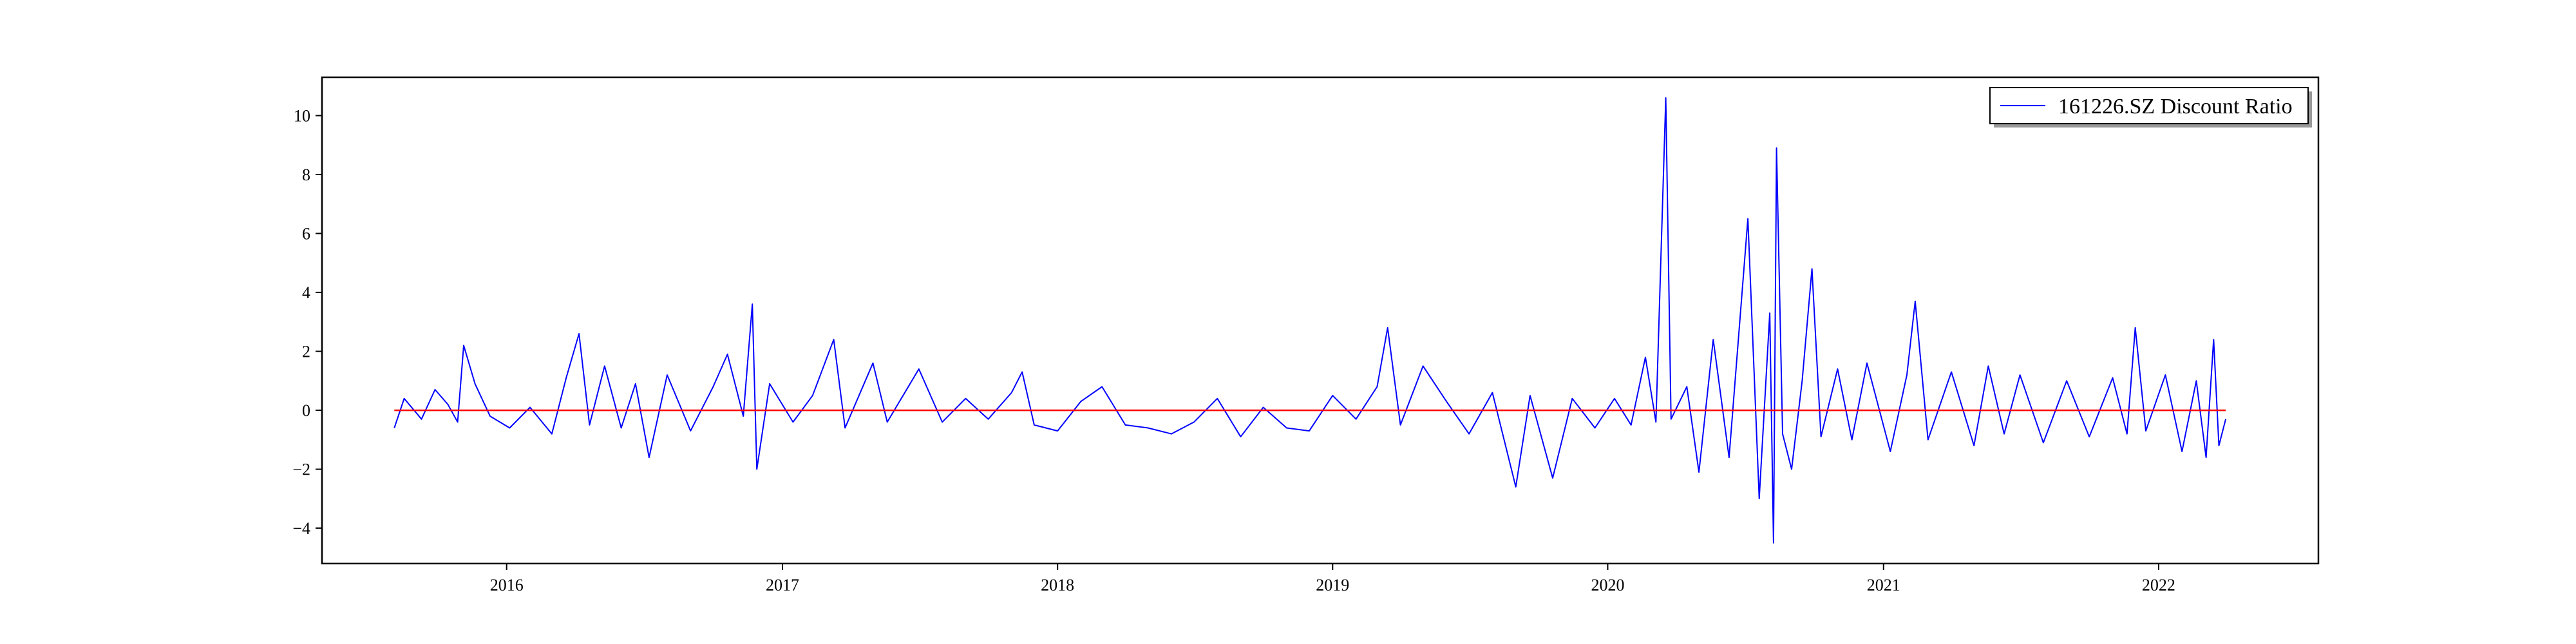  I want to click on x-axis: 2016 2017 2018 2019 2020 2021 2022, so click(1333, 579).